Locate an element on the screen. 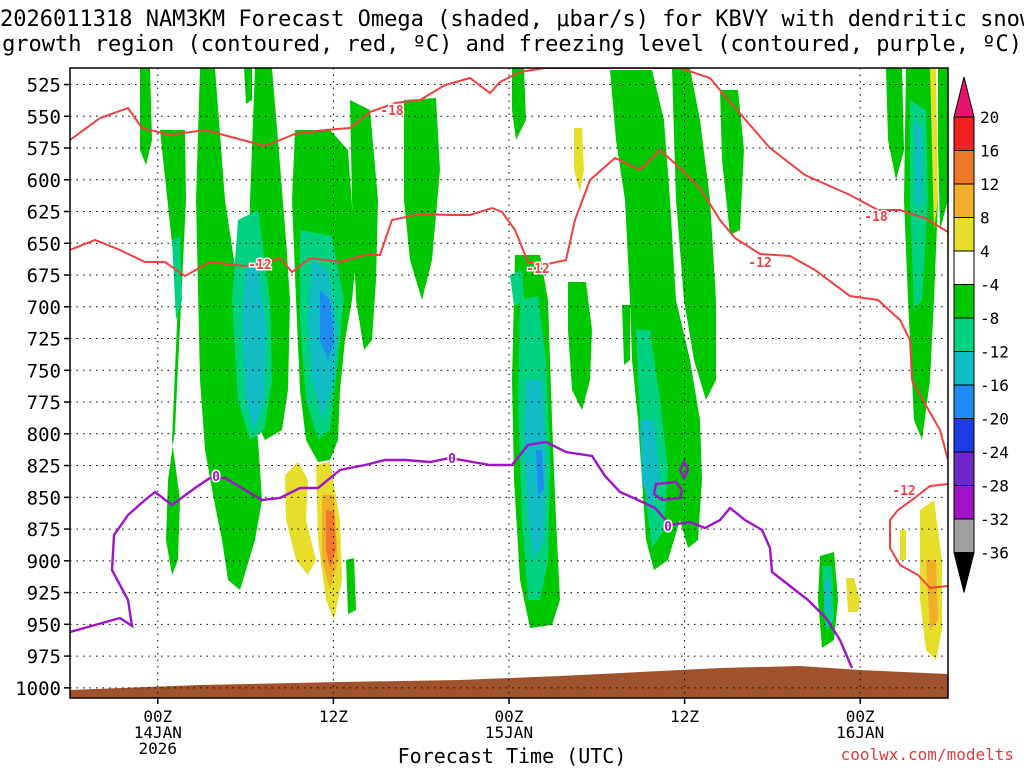  y-tick-label: 850 is located at coordinates (44, 498).